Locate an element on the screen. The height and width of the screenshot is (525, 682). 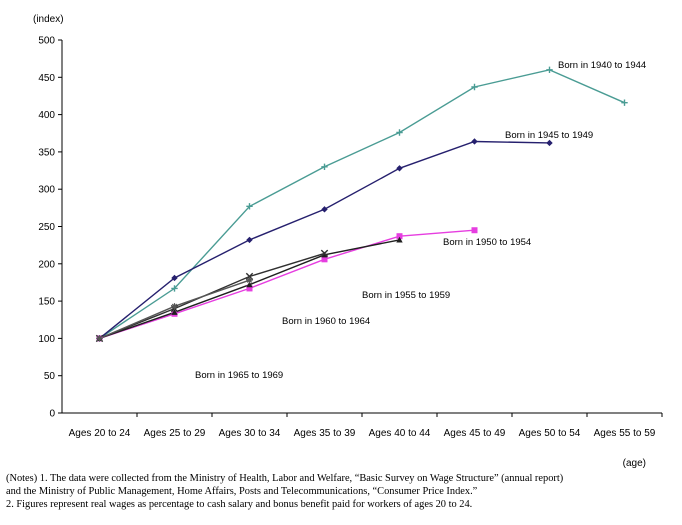
y-tick-label: 300 is located at coordinates (46, 190).